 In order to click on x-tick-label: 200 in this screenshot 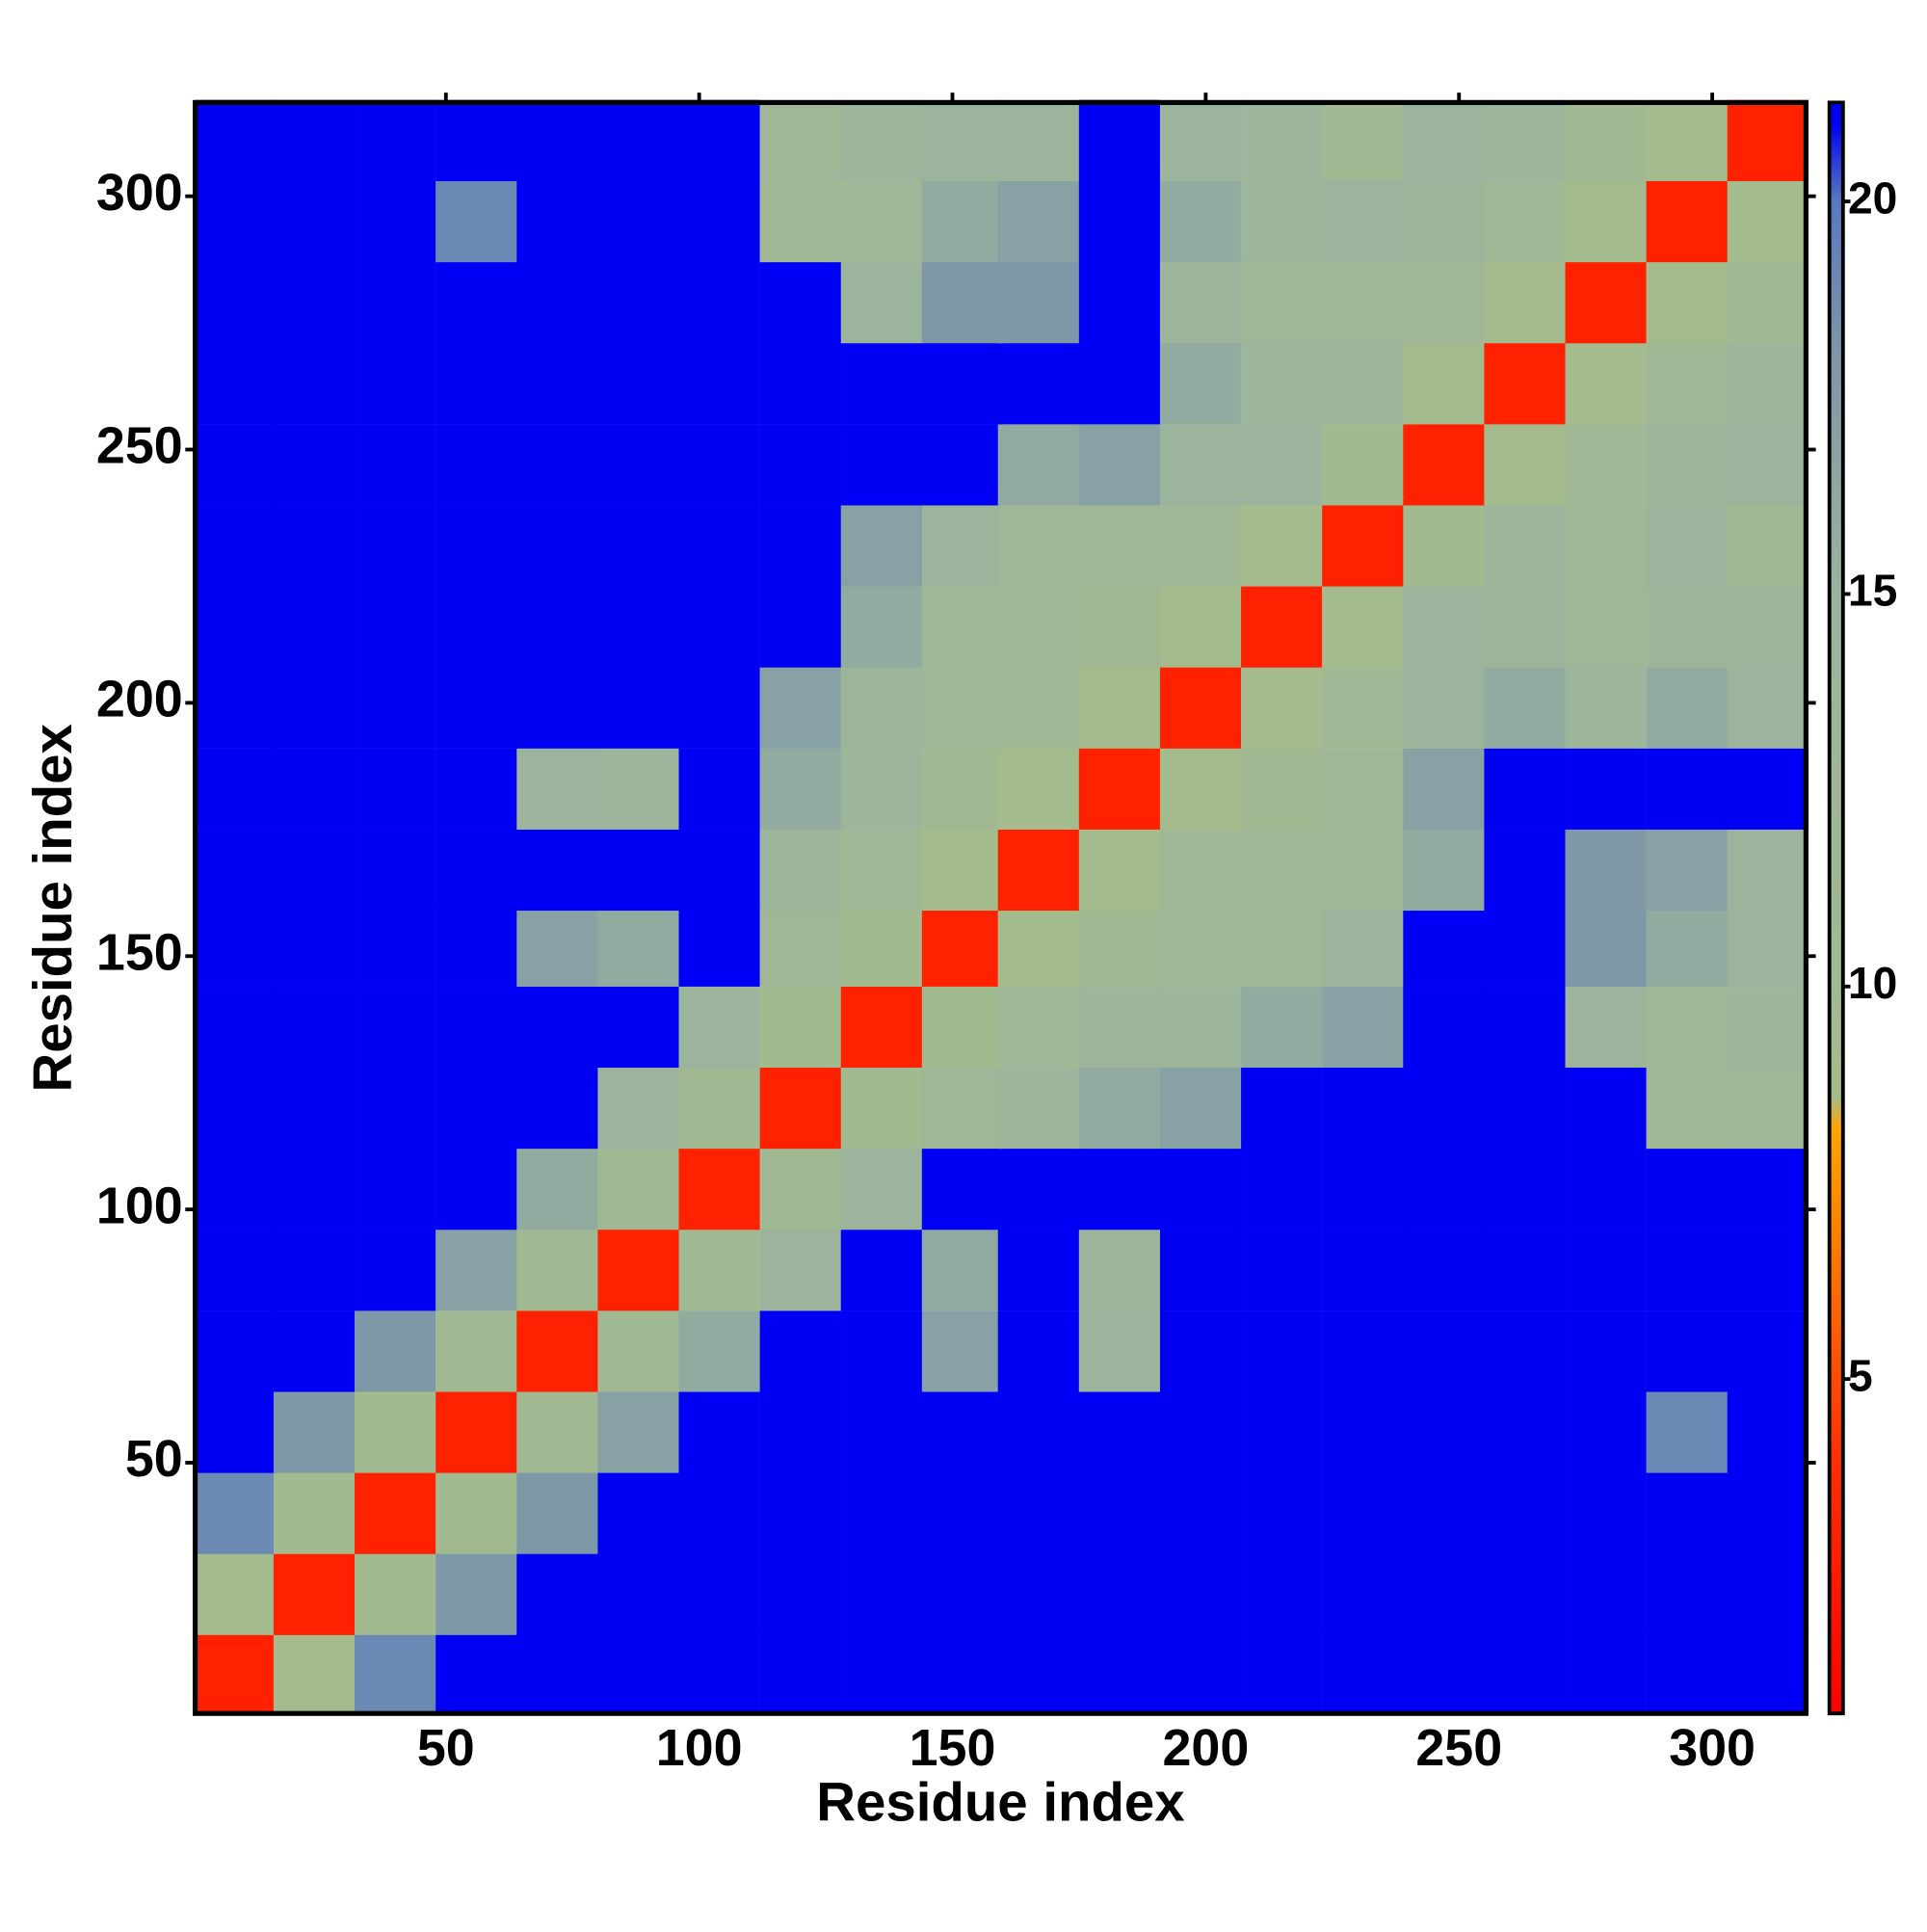, I will do `click(1205, 1748)`.